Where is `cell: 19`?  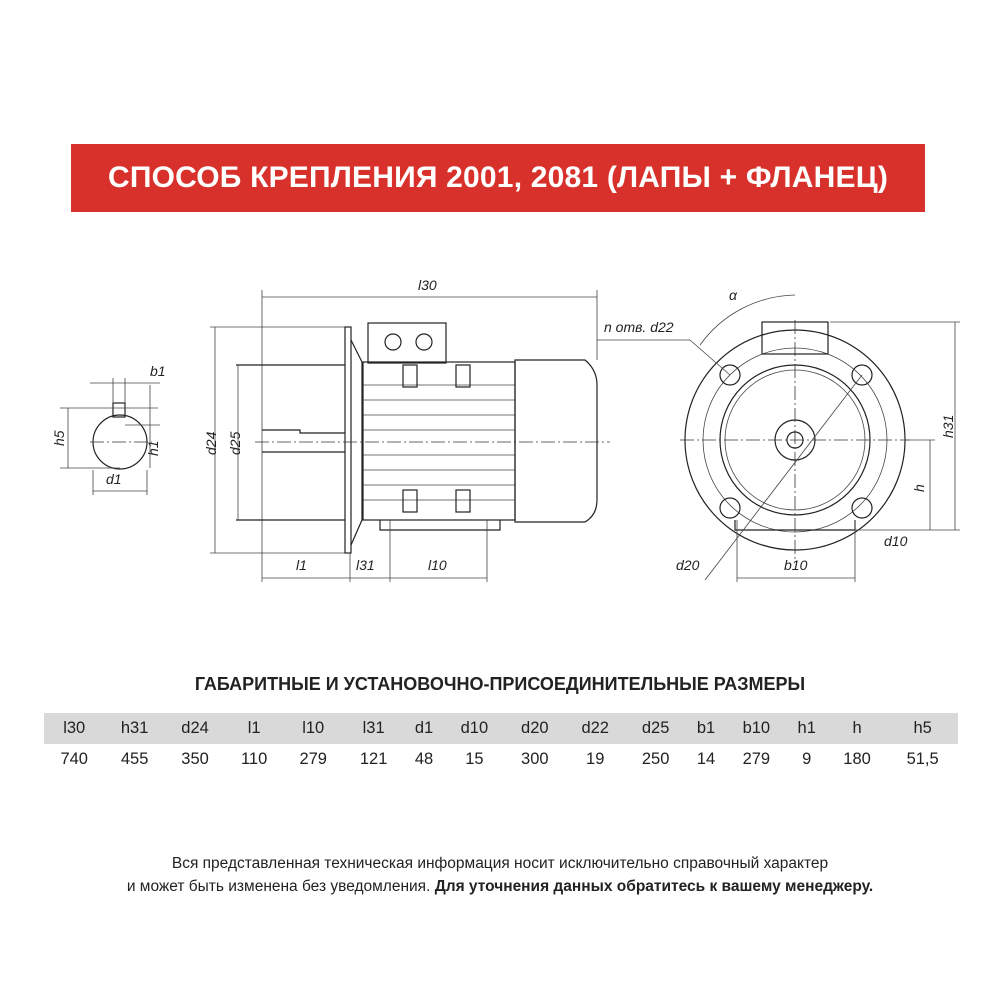 cell: 19 is located at coordinates (595, 759).